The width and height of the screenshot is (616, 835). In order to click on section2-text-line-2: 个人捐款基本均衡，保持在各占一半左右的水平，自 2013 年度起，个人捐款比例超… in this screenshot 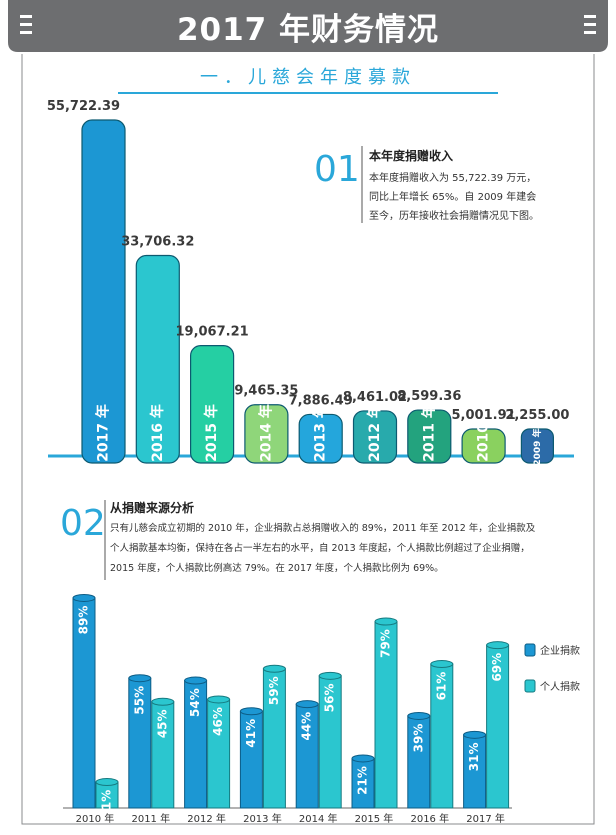, I will do `click(320, 548)`.